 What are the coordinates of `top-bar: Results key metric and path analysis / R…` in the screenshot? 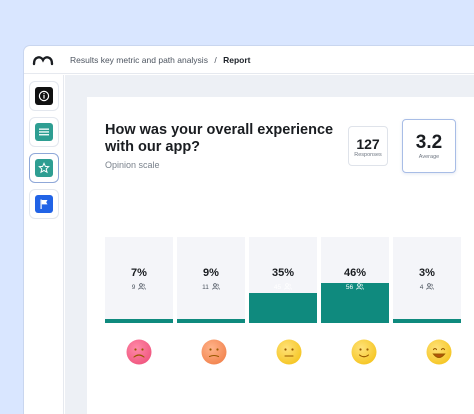 It's located at (249, 60).